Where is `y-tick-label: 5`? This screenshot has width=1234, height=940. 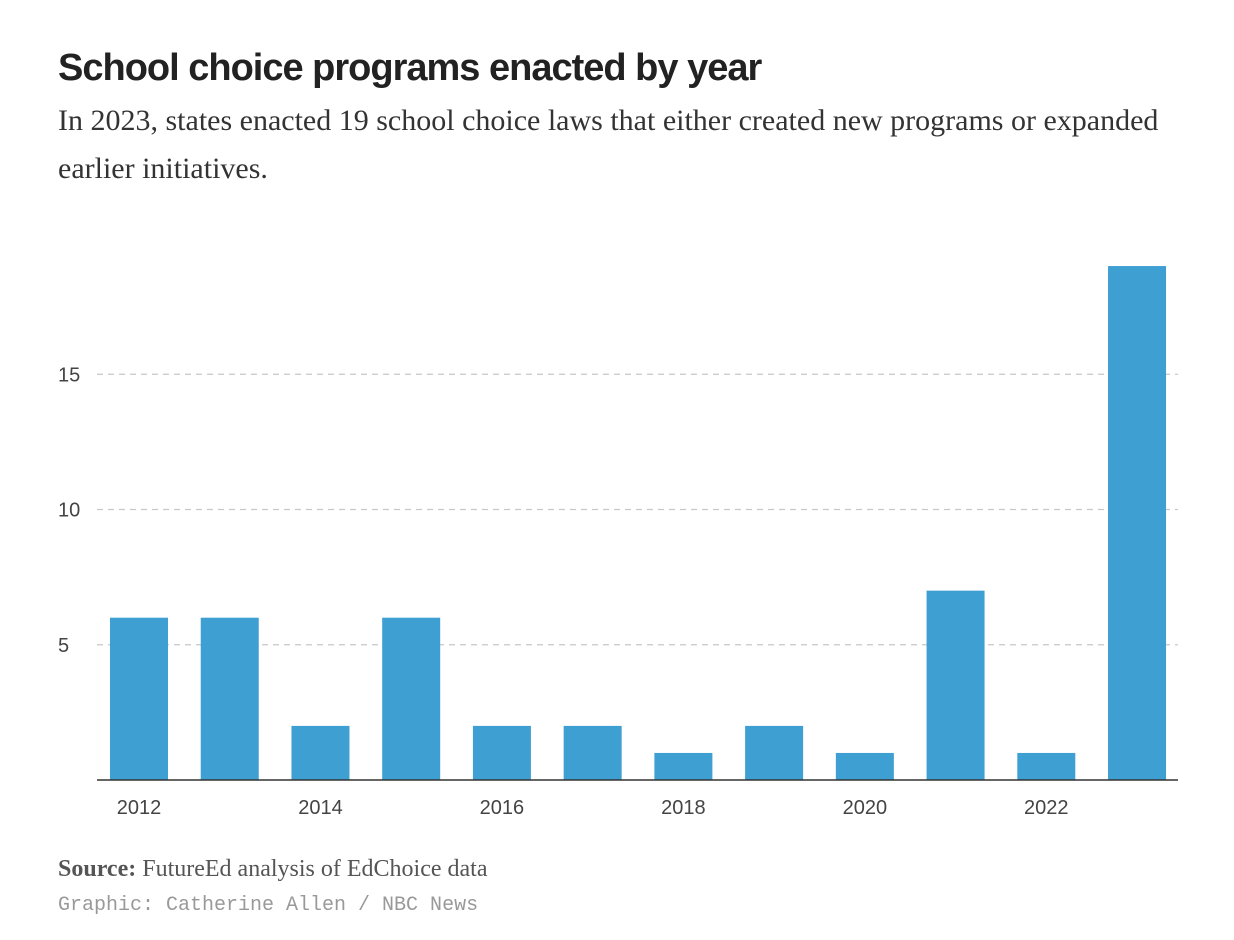 y-tick-label: 5 is located at coordinates (63, 646).